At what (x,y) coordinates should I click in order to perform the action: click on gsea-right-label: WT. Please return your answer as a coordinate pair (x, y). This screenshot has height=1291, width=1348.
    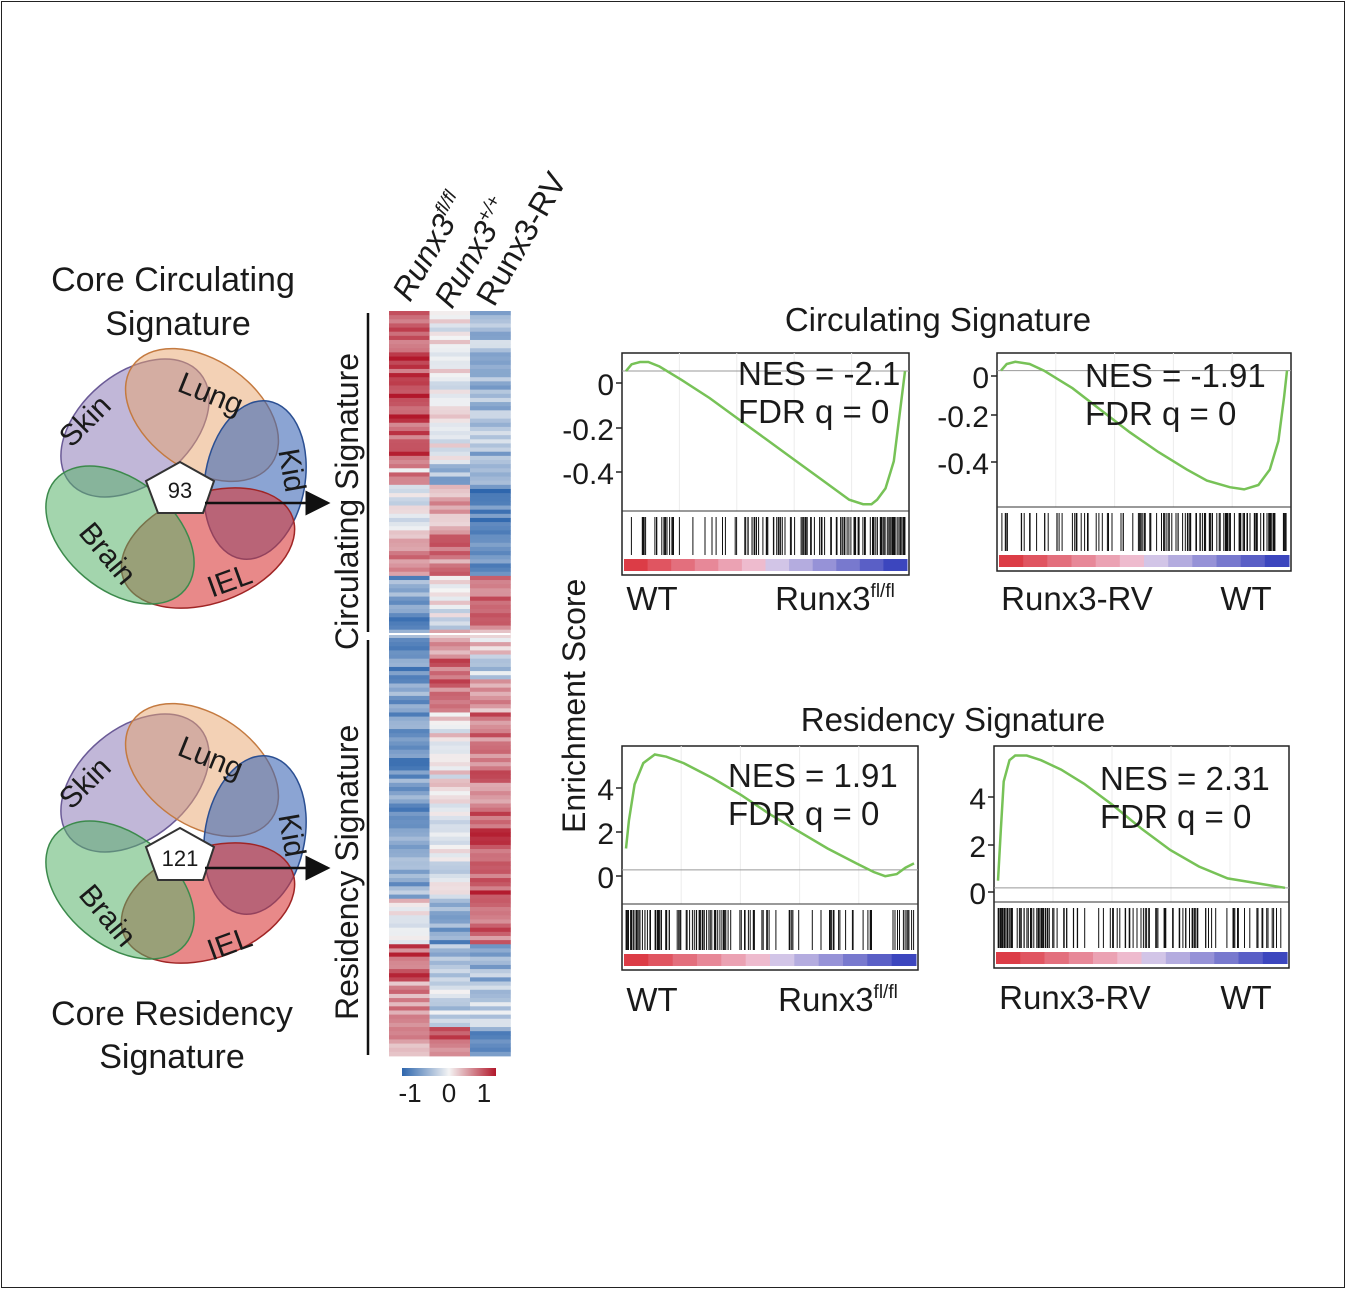
    Looking at the image, I should click on (1245, 997).